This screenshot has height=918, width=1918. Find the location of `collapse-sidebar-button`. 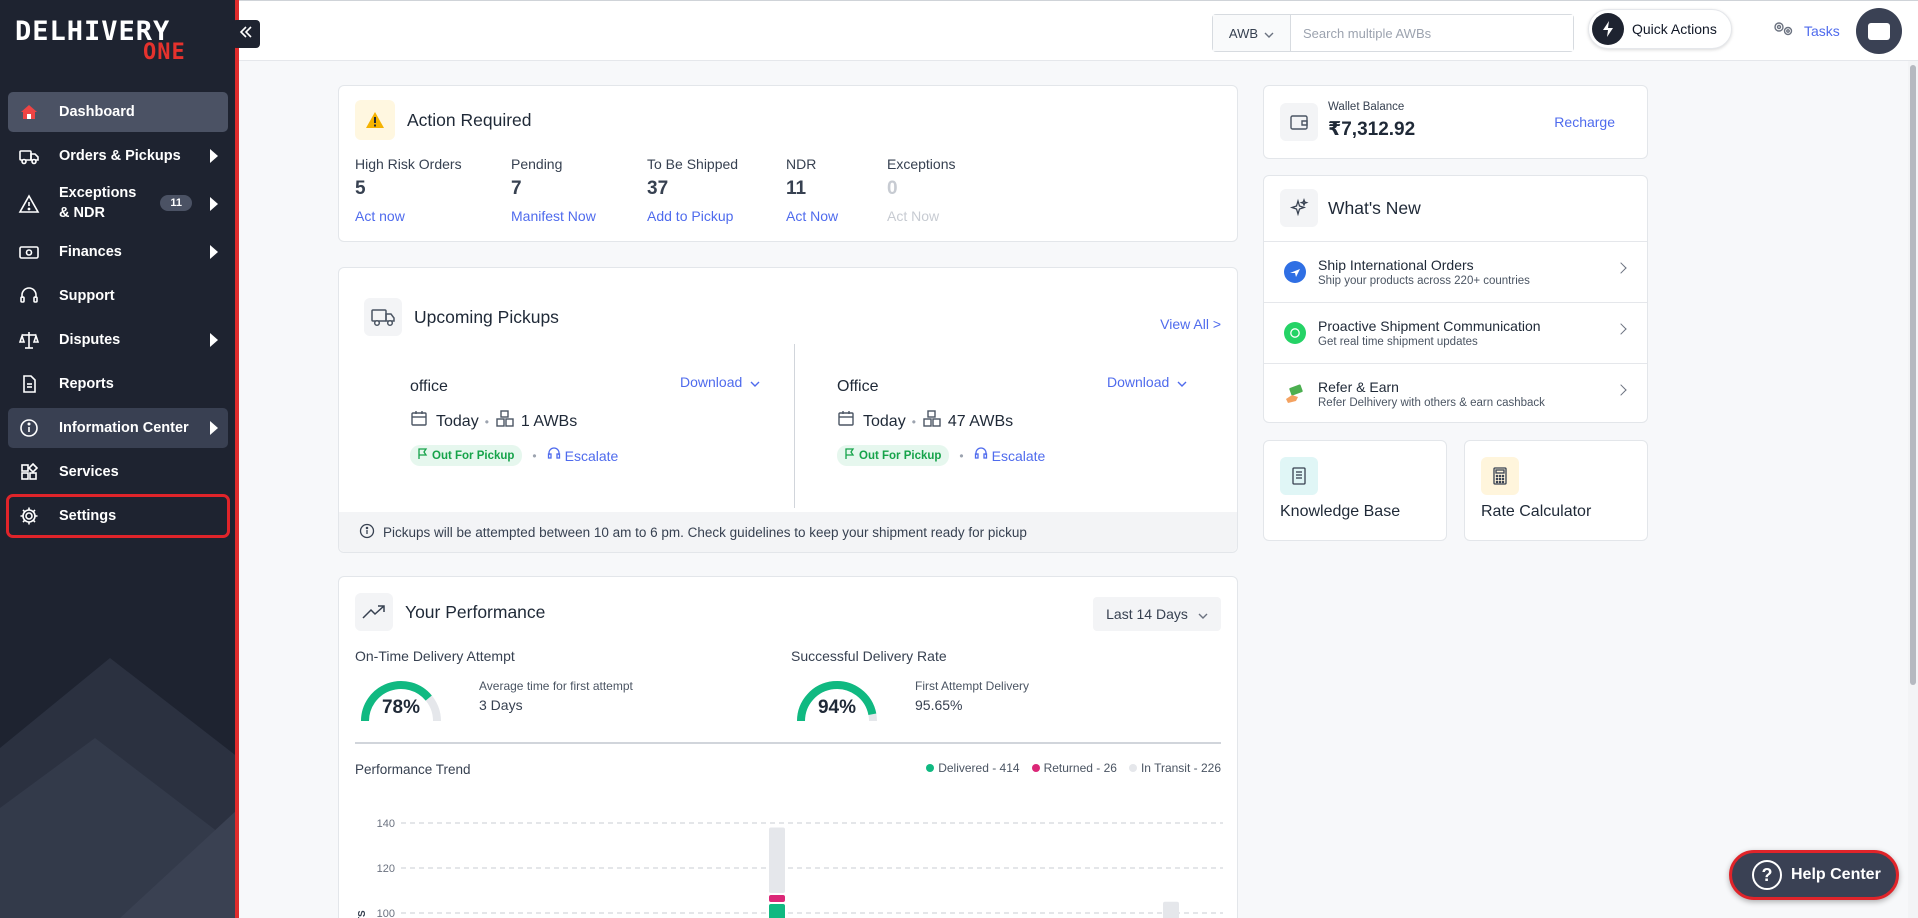

collapse-sidebar-button is located at coordinates (246, 34).